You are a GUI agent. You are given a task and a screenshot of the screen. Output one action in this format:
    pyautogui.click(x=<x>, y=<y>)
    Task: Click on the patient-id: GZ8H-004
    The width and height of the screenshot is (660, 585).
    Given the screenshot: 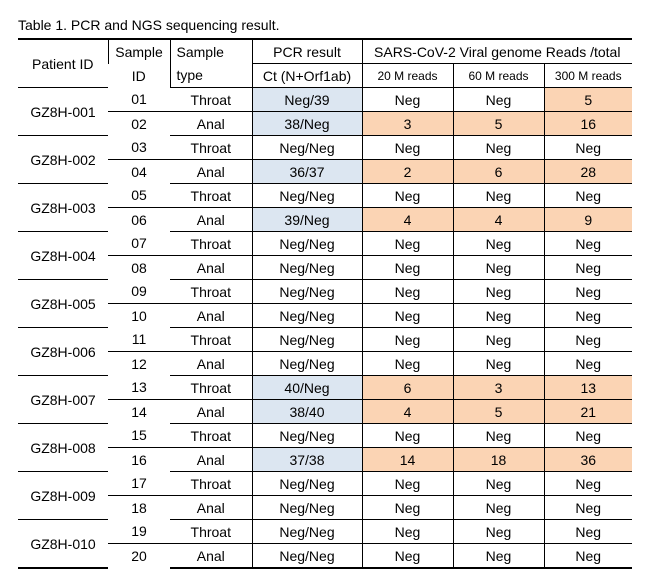 What is the action you would take?
    pyautogui.click(x=63, y=255)
    